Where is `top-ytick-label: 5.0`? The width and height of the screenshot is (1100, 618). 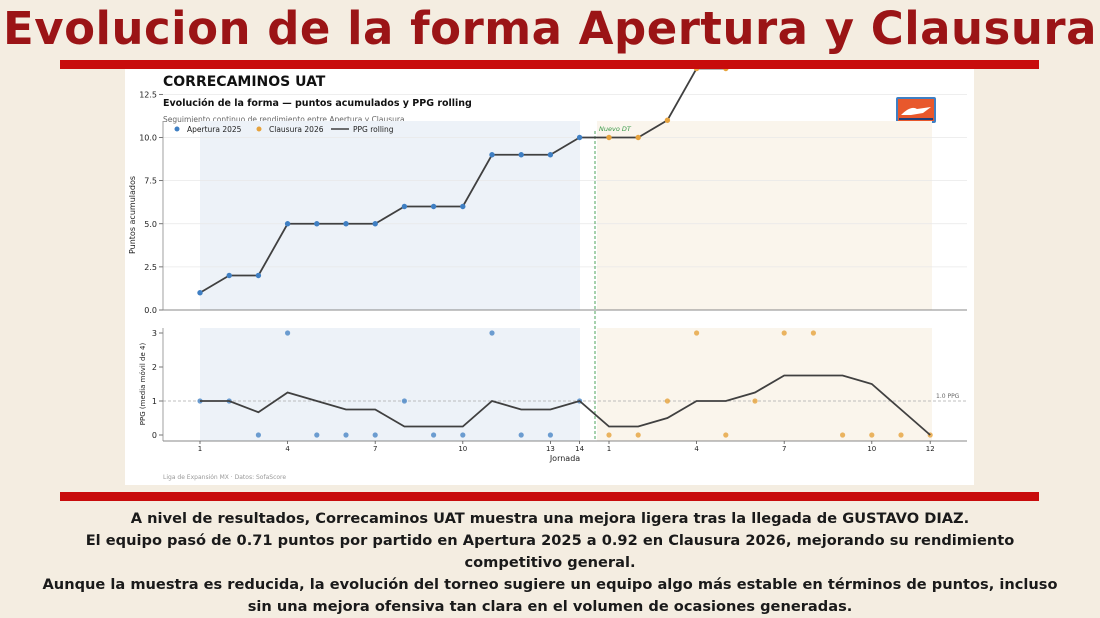 top-ytick-label: 5.0 is located at coordinates (150, 224).